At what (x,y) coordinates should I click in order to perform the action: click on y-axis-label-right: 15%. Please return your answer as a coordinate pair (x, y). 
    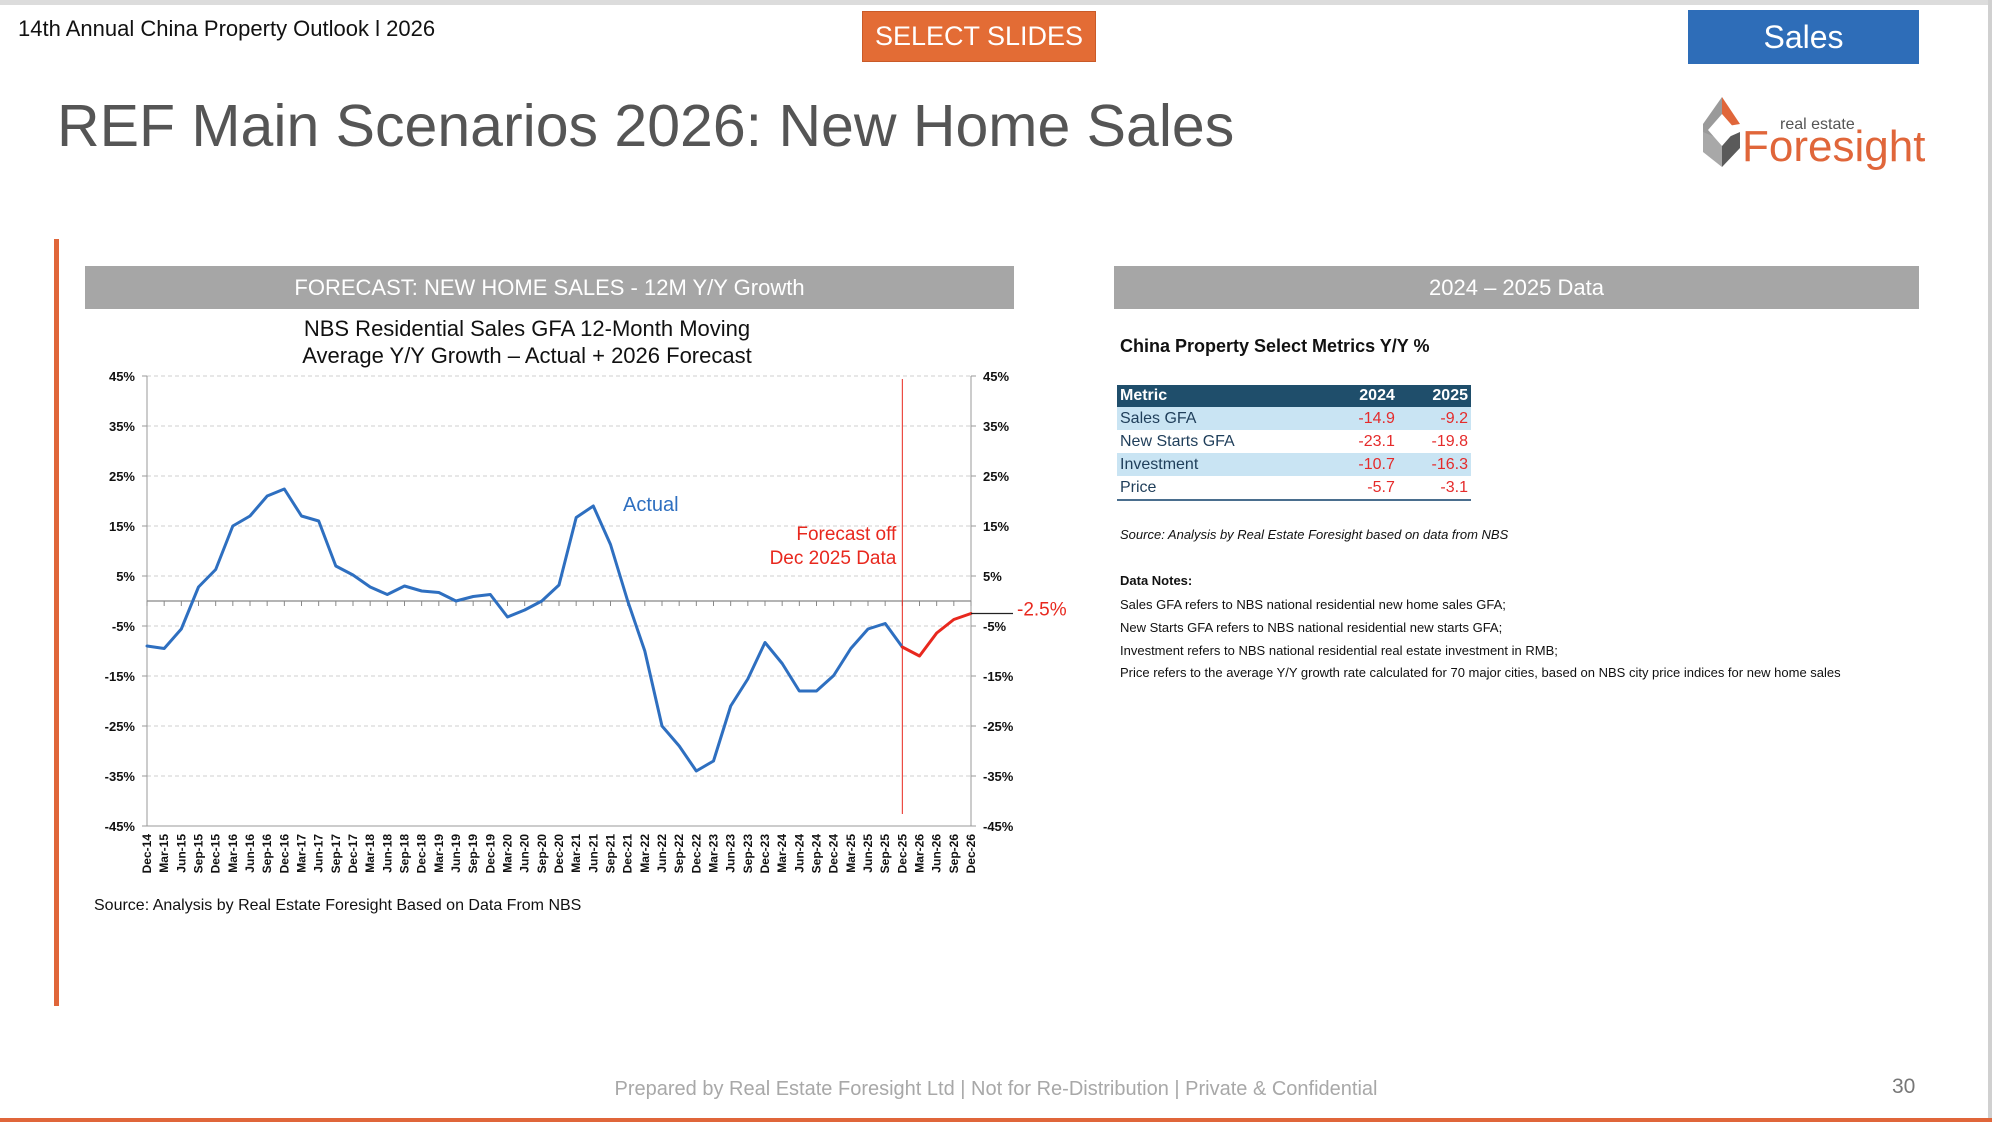
    Looking at the image, I should click on (996, 526).